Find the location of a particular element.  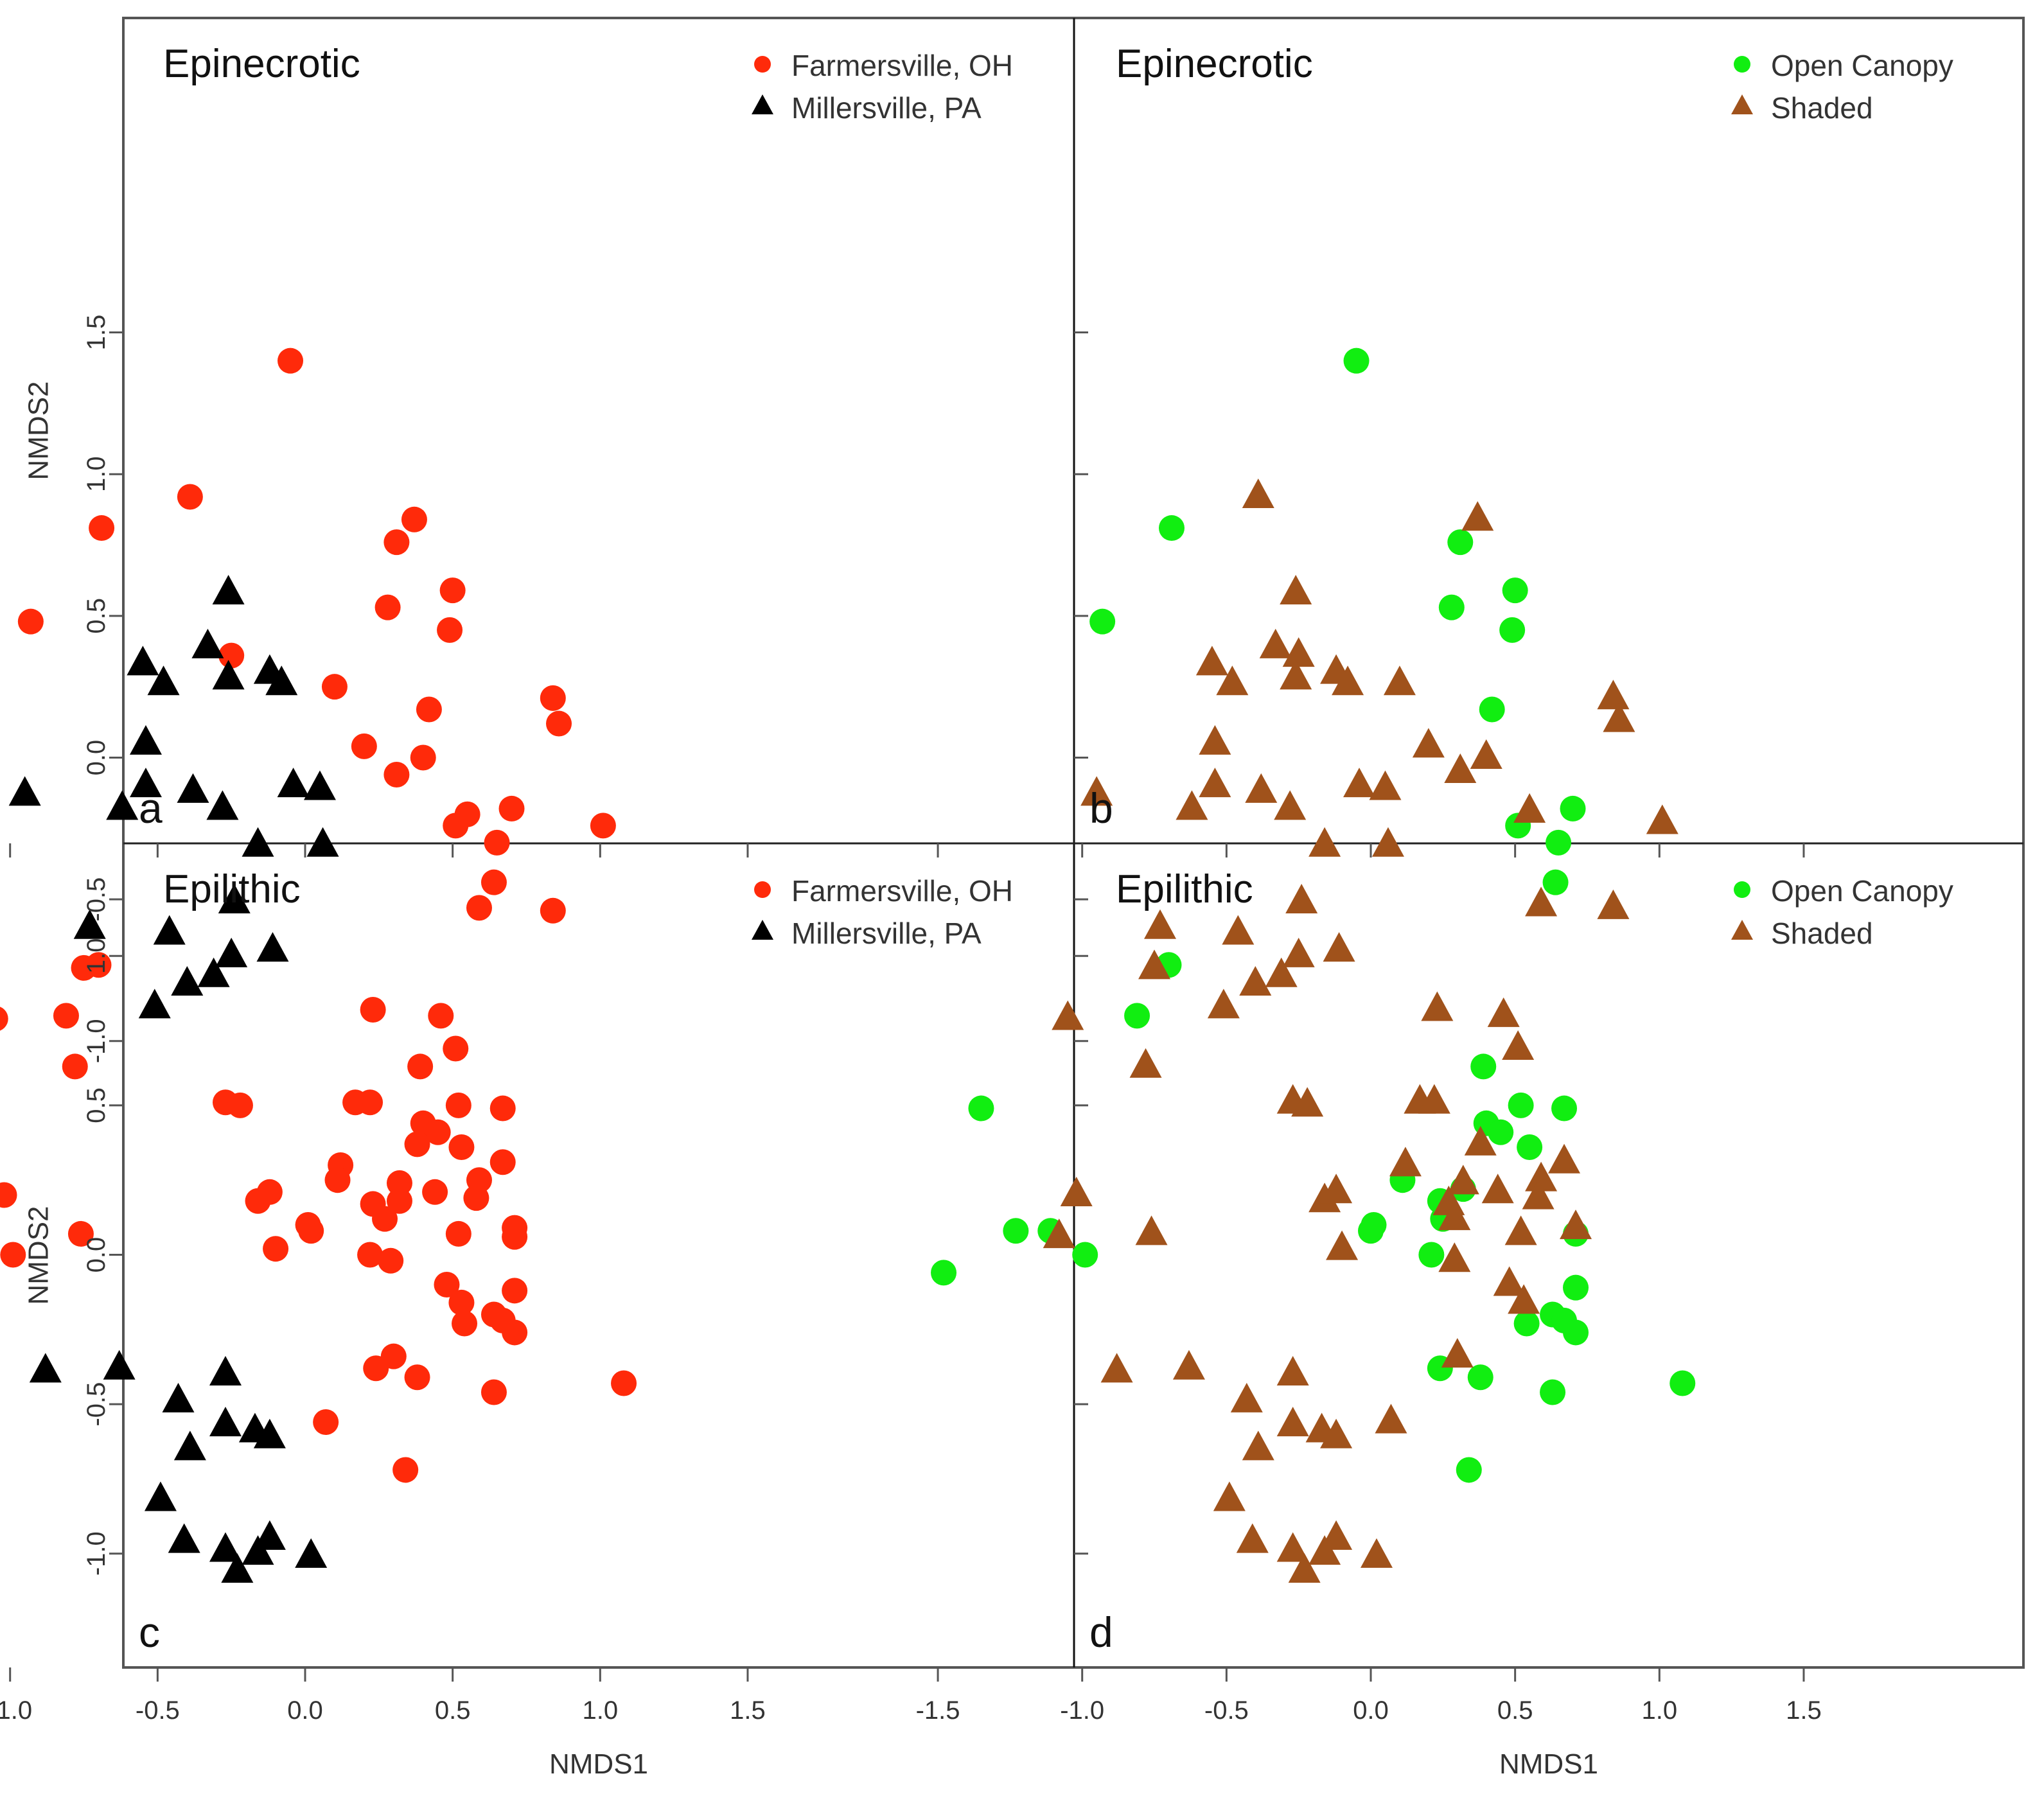

legend-entry: Open Canopy is located at coordinates (1843, 65).